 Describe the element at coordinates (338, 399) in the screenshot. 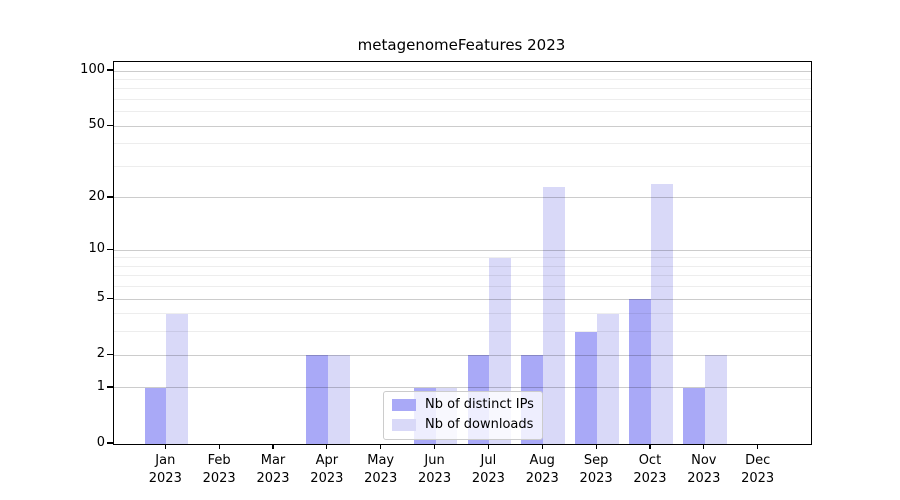

I see `bar-downloads-apr` at that location.